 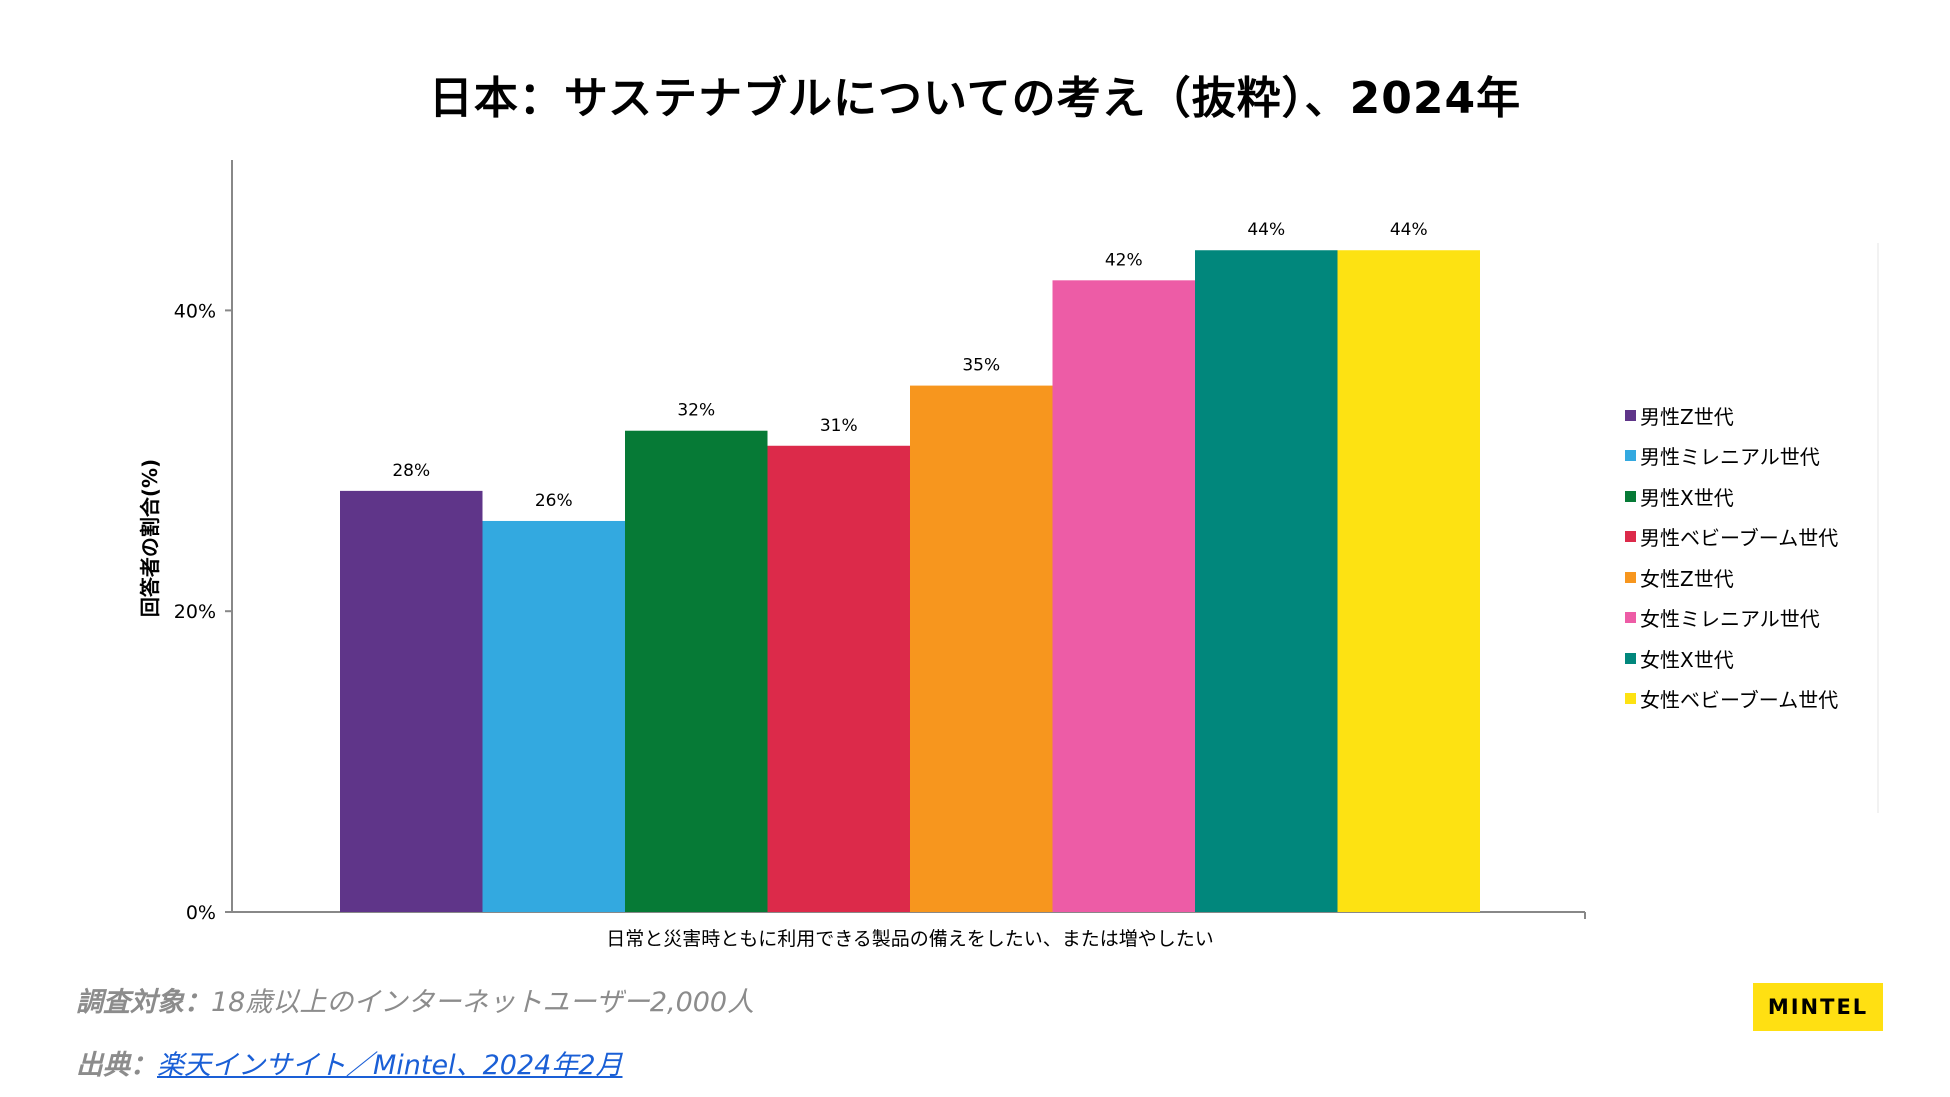 What do you see at coordinates (1745, 415) in the screenshot?
I see `legend-item: 男性Z世代` at bounding box center [1745, 415].